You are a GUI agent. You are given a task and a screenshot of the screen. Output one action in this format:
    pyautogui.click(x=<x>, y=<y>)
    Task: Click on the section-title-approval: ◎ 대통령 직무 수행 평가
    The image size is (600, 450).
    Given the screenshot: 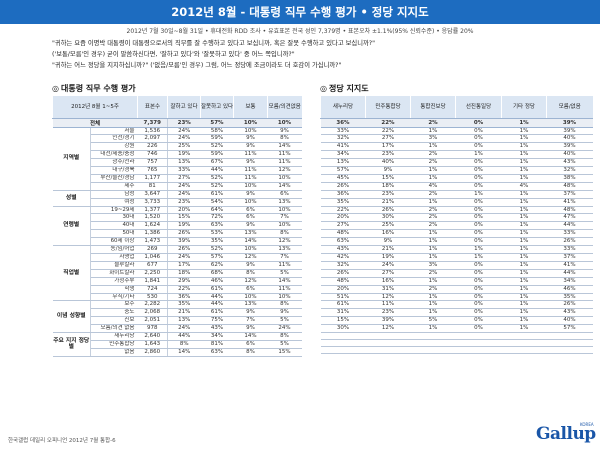 What is the action you would take?
    pyautogui.click(x=94, y=88)
    